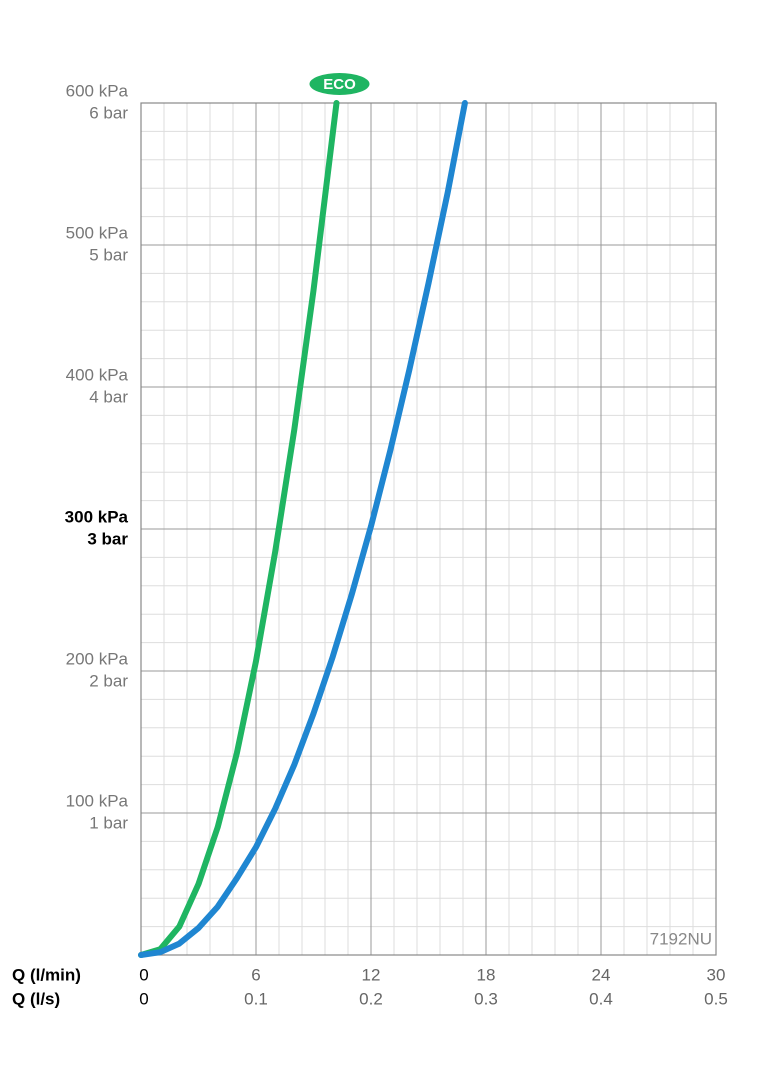 Image resolution: width=764 pixels, height=1085 pixels. What do you see at coordinates (256, 998) in the screenshot?
I see `x2-tick-label: 0.1` at bounding box center [256, 998].